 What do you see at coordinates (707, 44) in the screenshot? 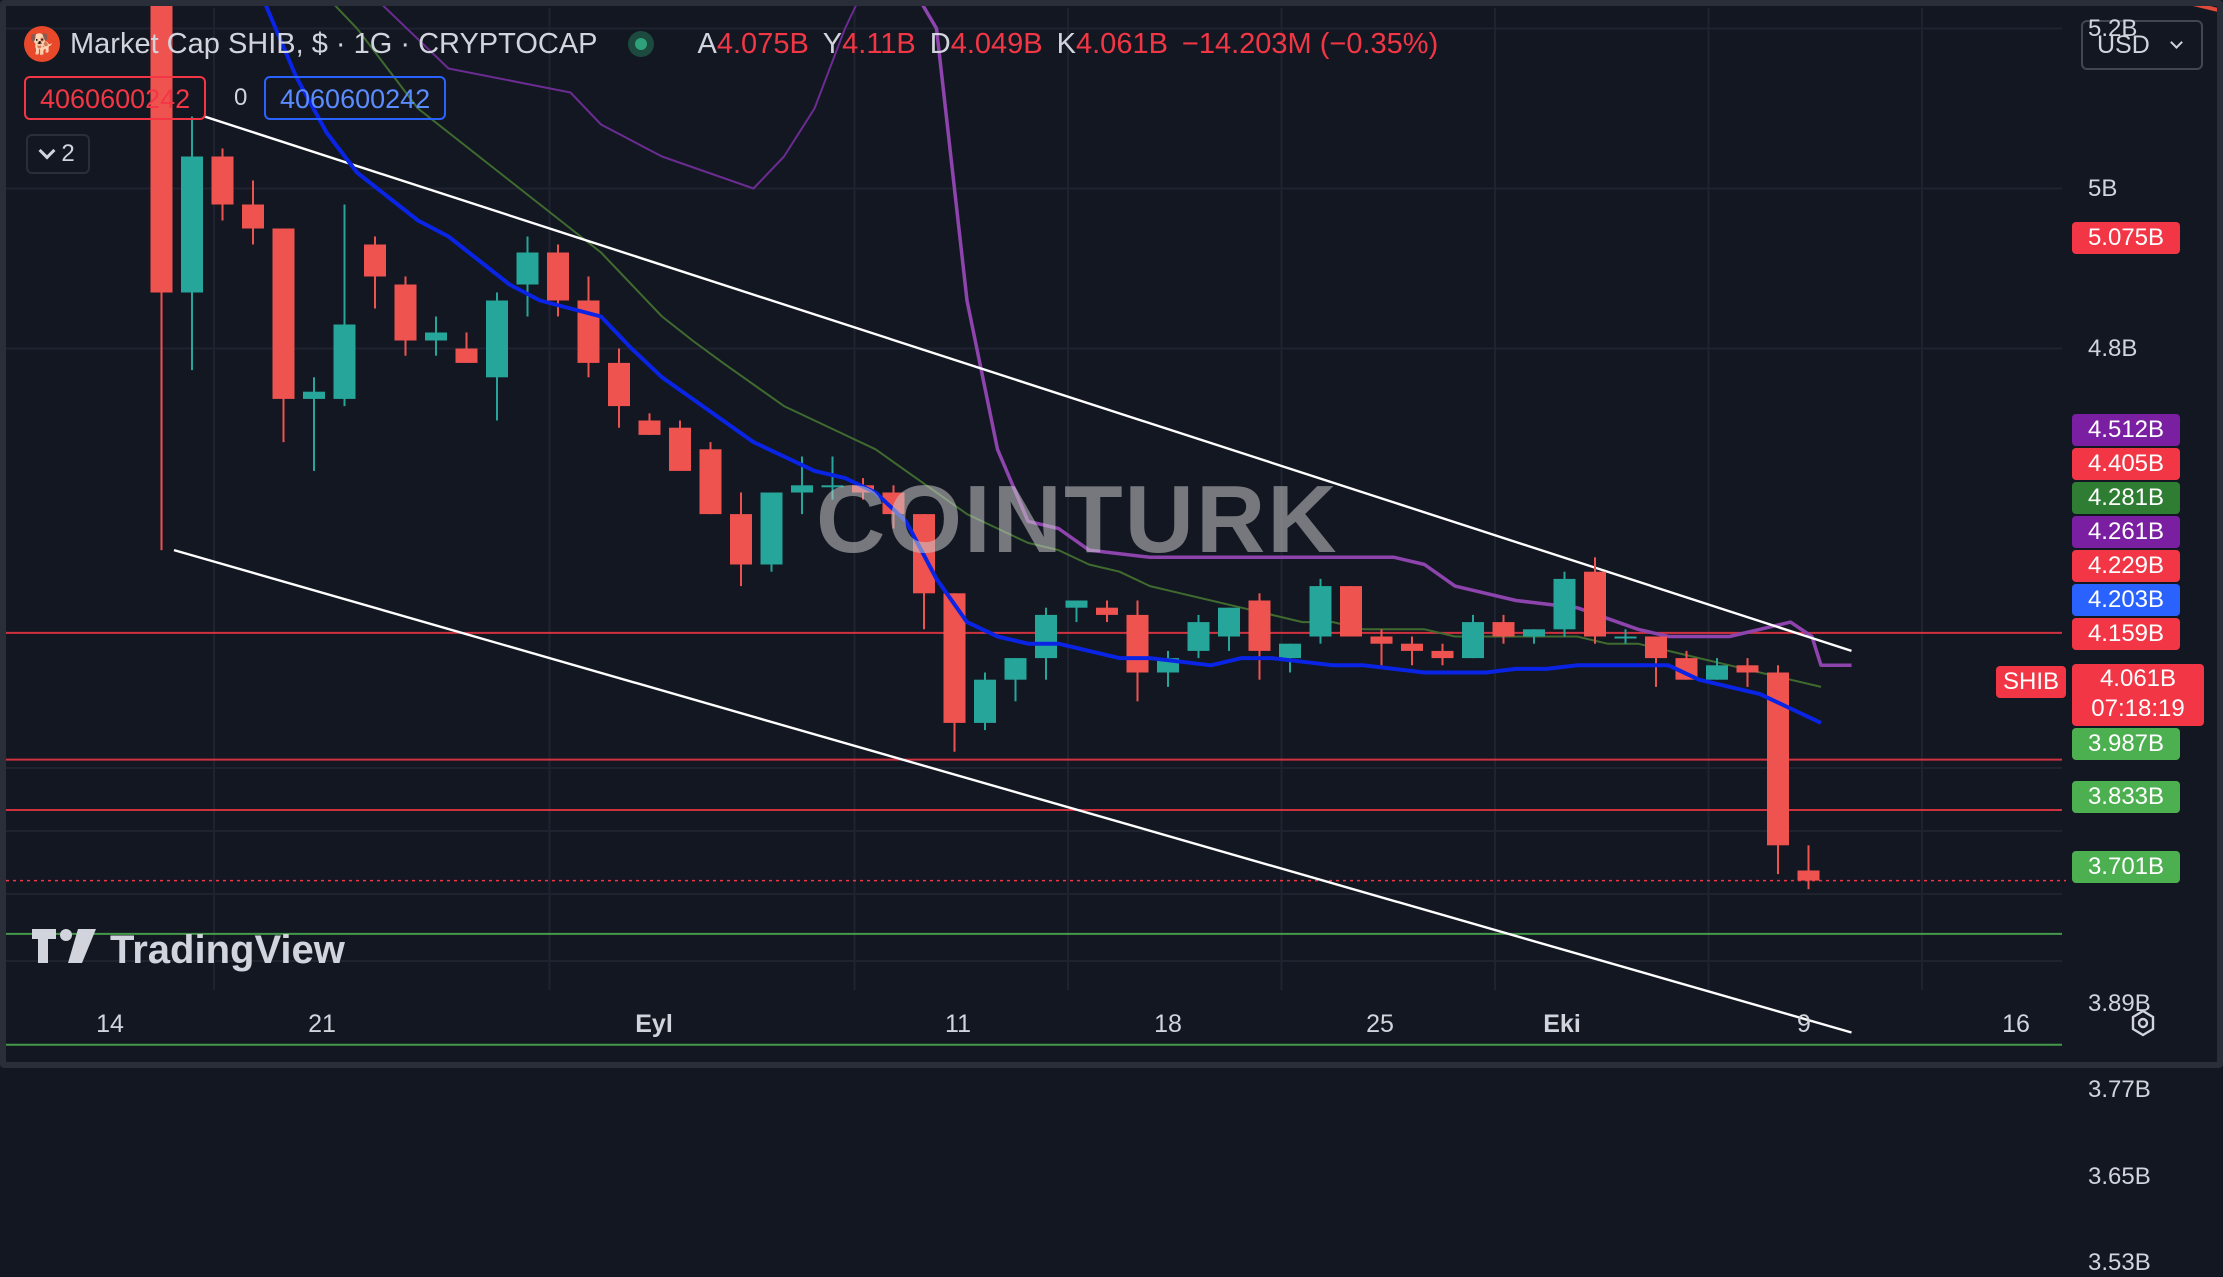
I see `ohlc-open-key: A` at bounding box center [707, 44].